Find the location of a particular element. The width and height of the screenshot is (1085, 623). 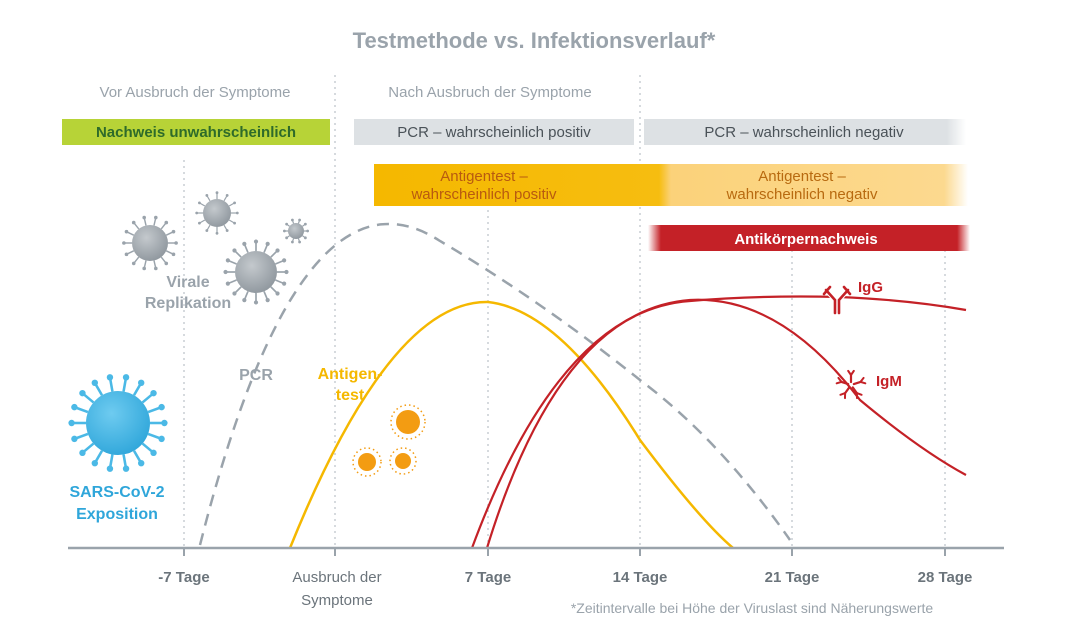

antigen-particle-icon is located at coordinates (403, 461).